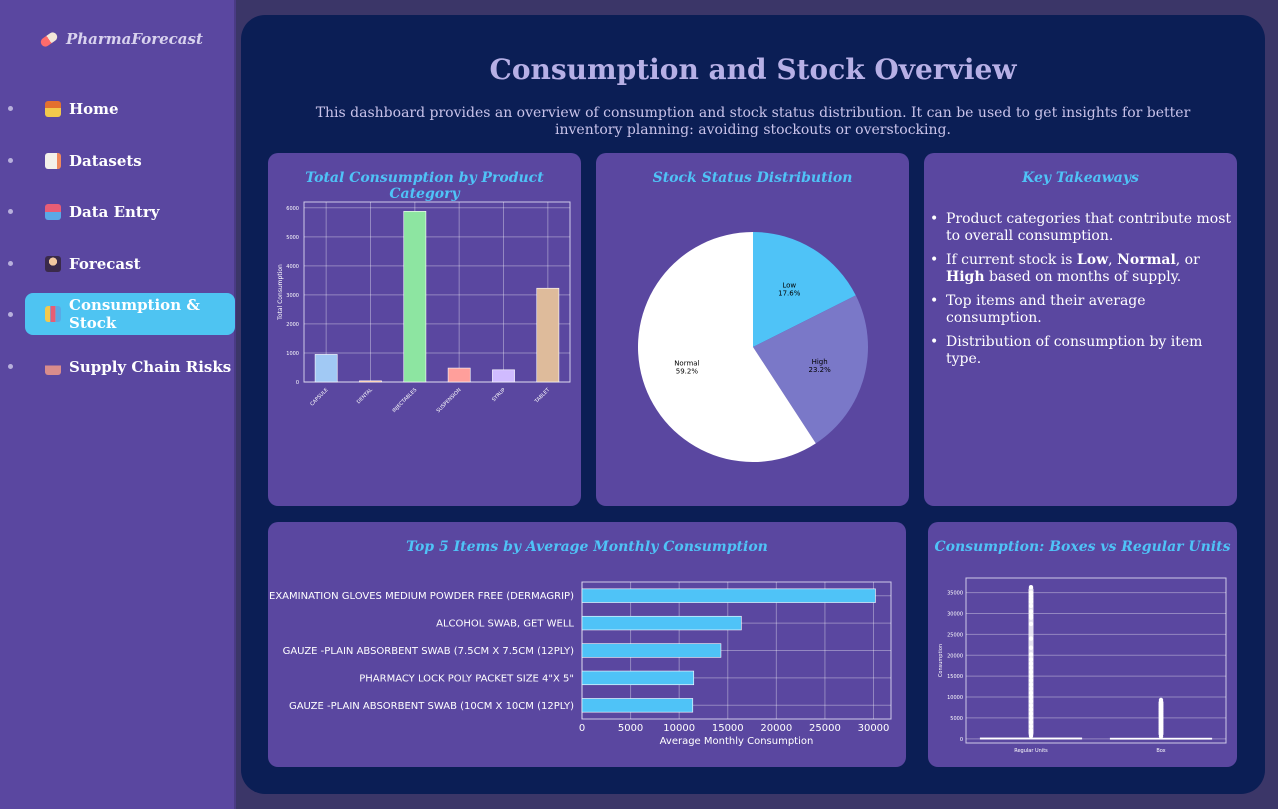  I want to click on slice-pct-label: 23.2%, so click(819, 370).